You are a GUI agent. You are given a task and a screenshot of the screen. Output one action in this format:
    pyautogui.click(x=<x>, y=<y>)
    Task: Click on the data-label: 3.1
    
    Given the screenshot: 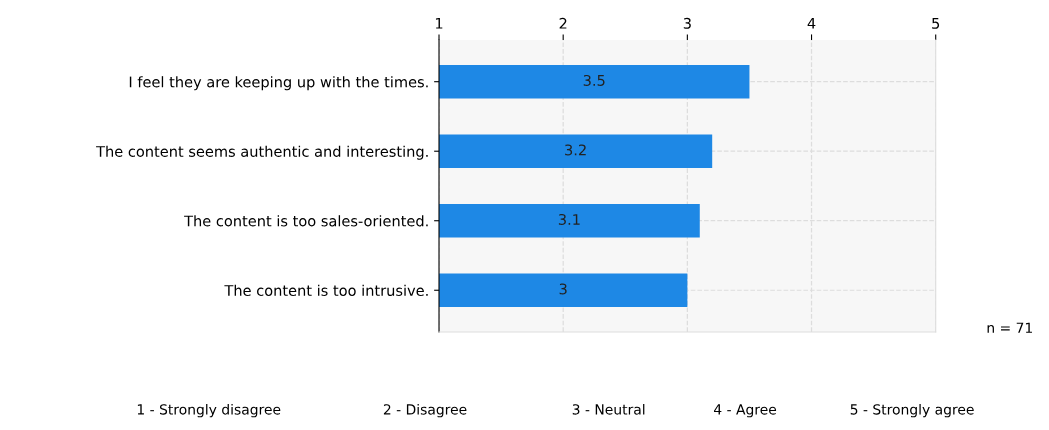 What is the action you would take?
    pyautogui.click(x=569, y=219)
    